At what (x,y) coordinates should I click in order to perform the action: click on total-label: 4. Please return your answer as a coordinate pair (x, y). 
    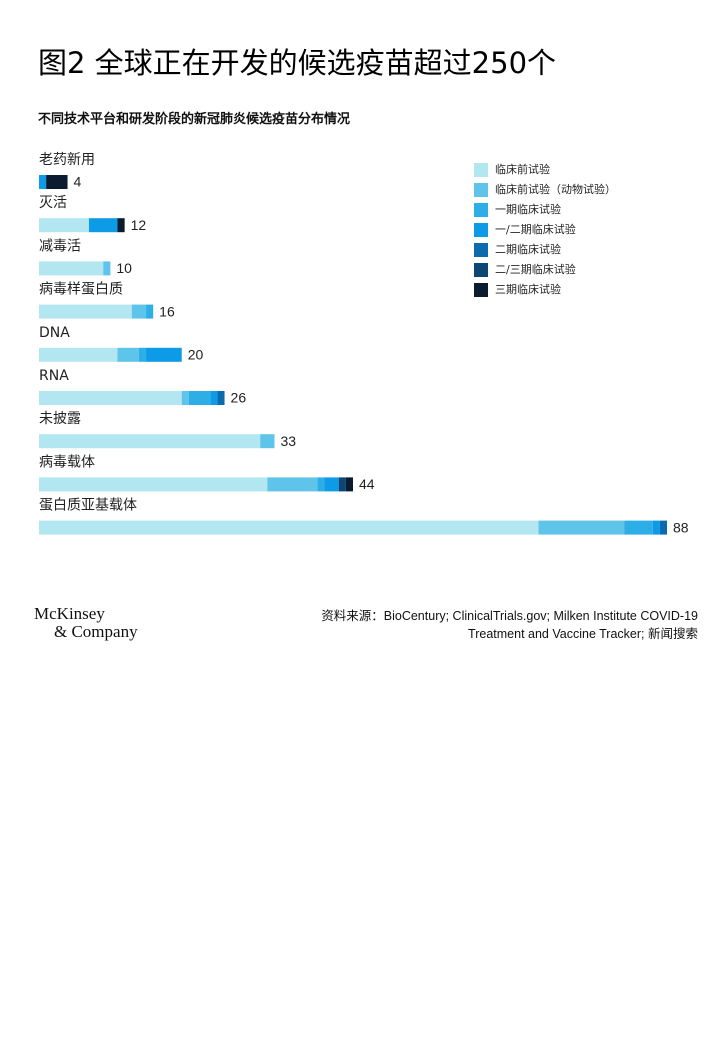
    Looking at the image, I should click on (78, 182).